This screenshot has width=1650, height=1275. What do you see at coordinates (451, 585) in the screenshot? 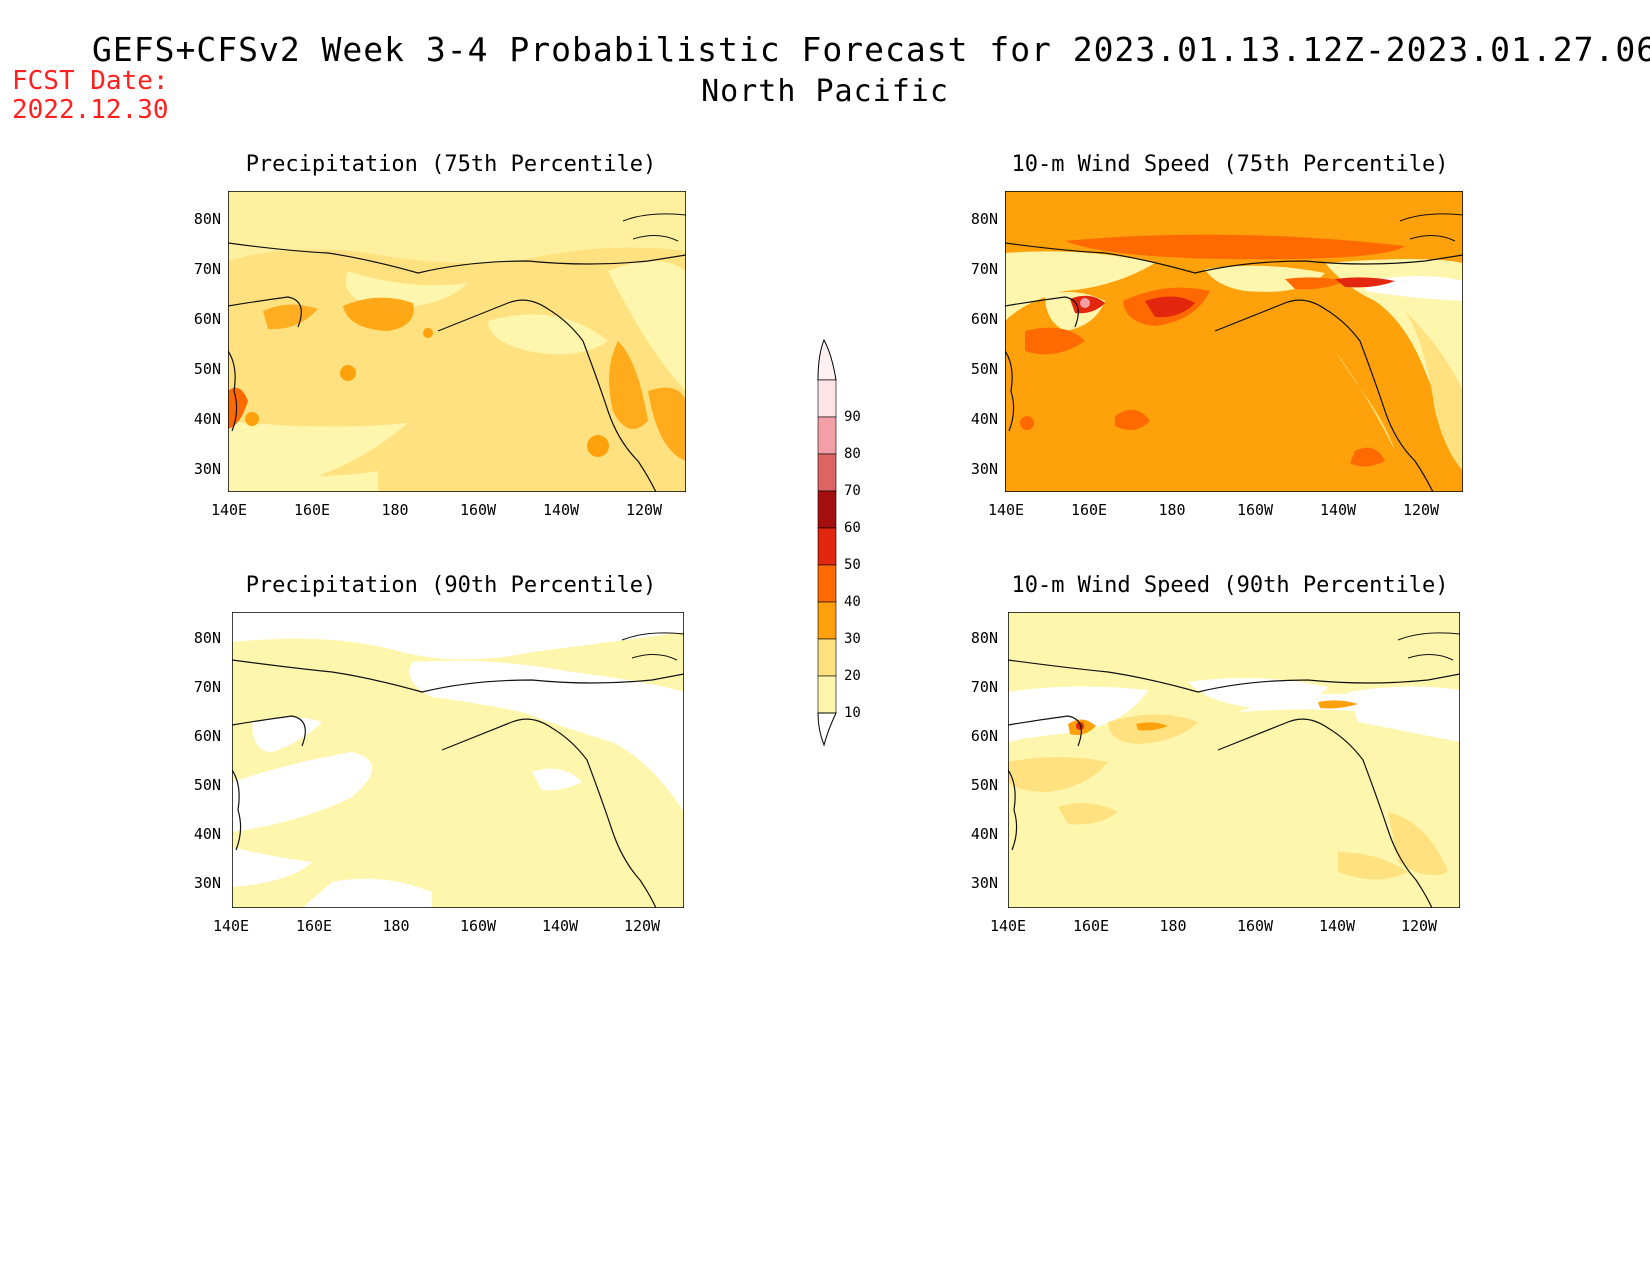
I see `panel-title-precip-90: Precipitation (90th Percentile)` at bounding box center [451, 585].